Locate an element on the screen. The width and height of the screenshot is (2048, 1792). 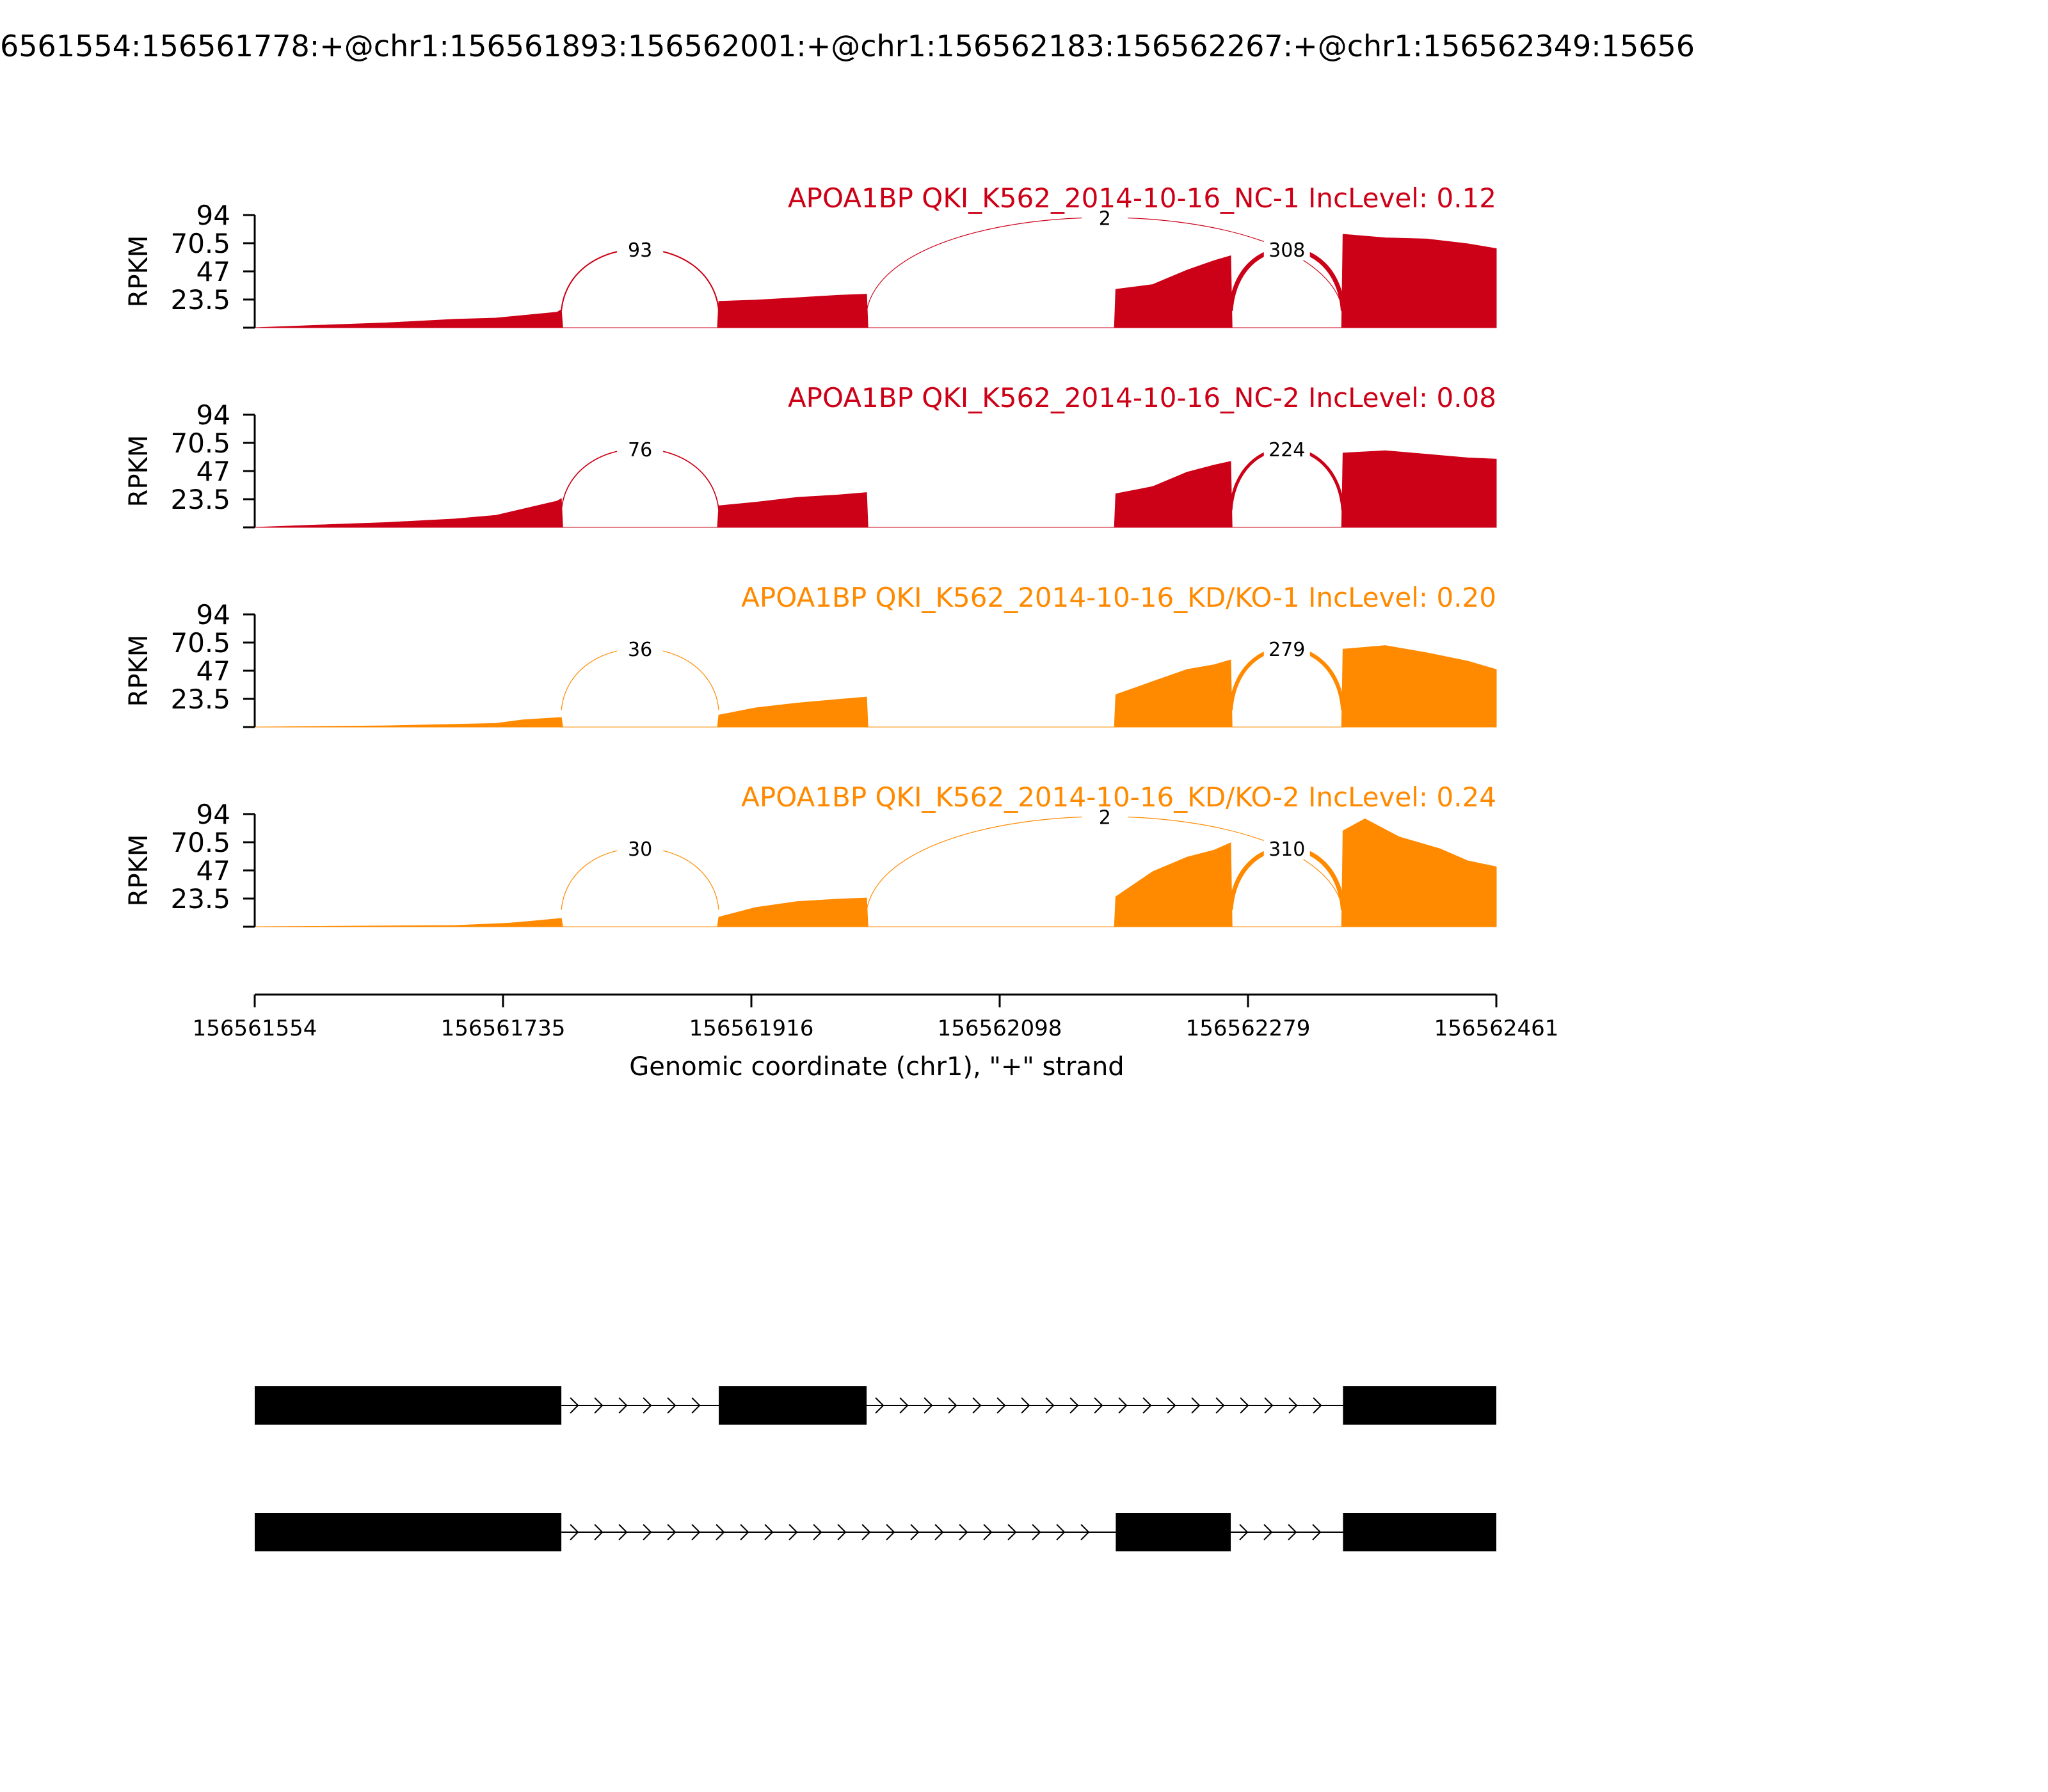
junction-count: 93 is located at coordinates (640, 250).